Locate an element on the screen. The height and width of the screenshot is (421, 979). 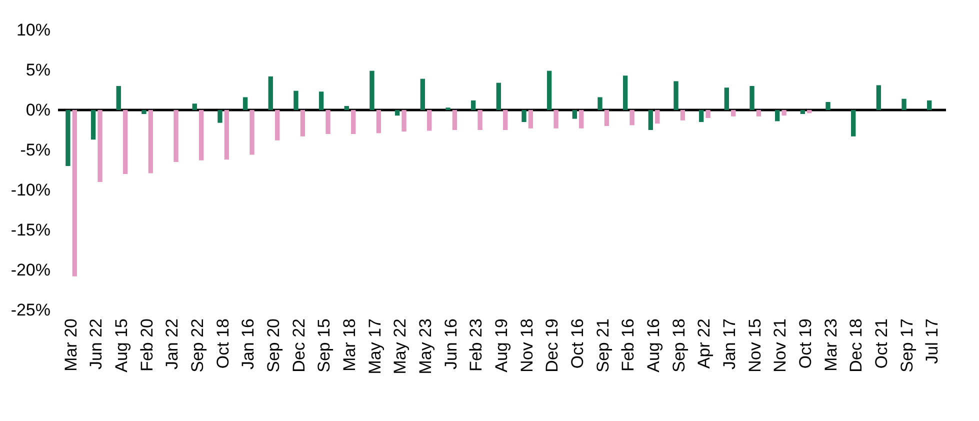
x-tick-label: Jan 22 is located at coordinates (172, 344).